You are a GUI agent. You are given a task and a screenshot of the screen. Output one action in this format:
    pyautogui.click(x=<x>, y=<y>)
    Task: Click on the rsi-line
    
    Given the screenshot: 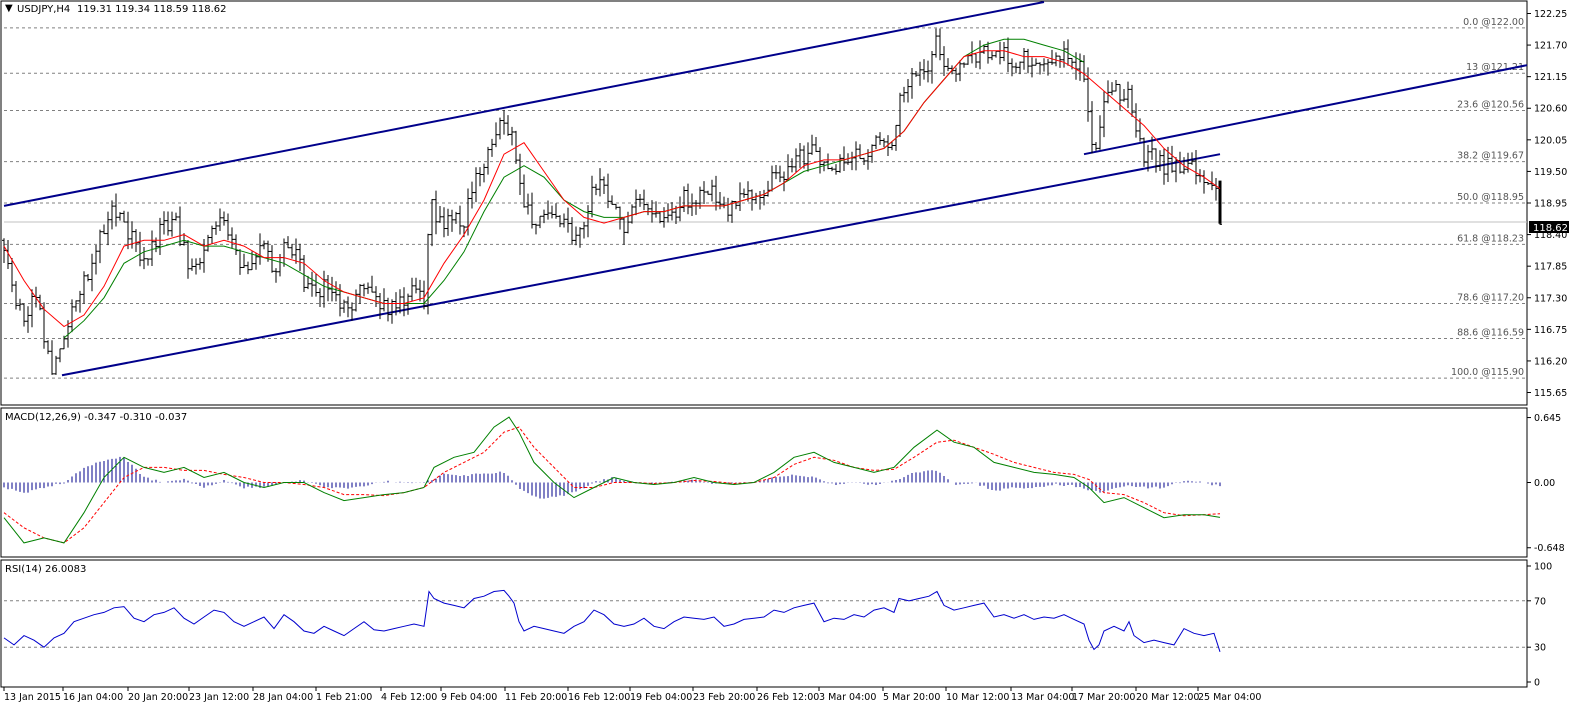 What is the action you would take?
    pyautogui.click(x=612, y=620)
    